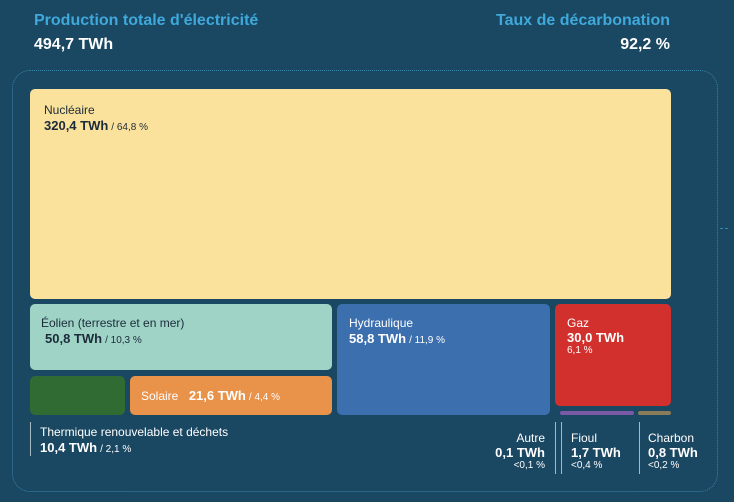  I want to click on thermique-value: 10,4 TWh, so click(69, 447).